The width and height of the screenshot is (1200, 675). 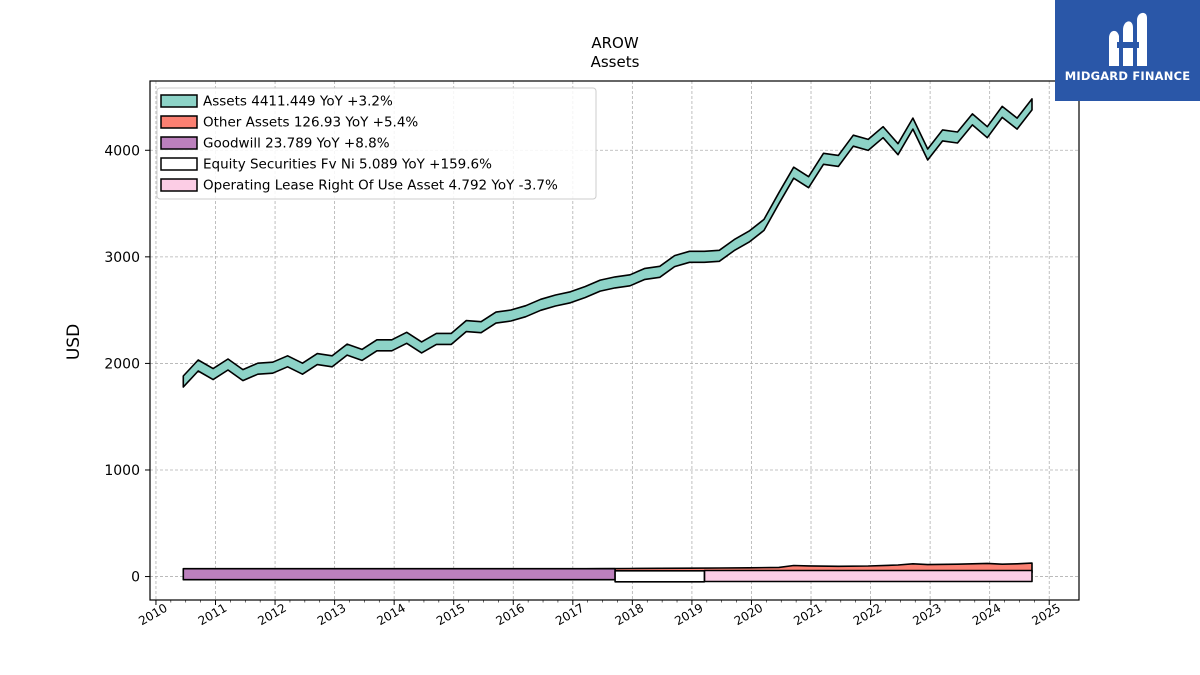 What do you see at coordinates (122, 471) in the screenshot?
I see `y-tick-label: 1000` at bounding box center [122, 471].